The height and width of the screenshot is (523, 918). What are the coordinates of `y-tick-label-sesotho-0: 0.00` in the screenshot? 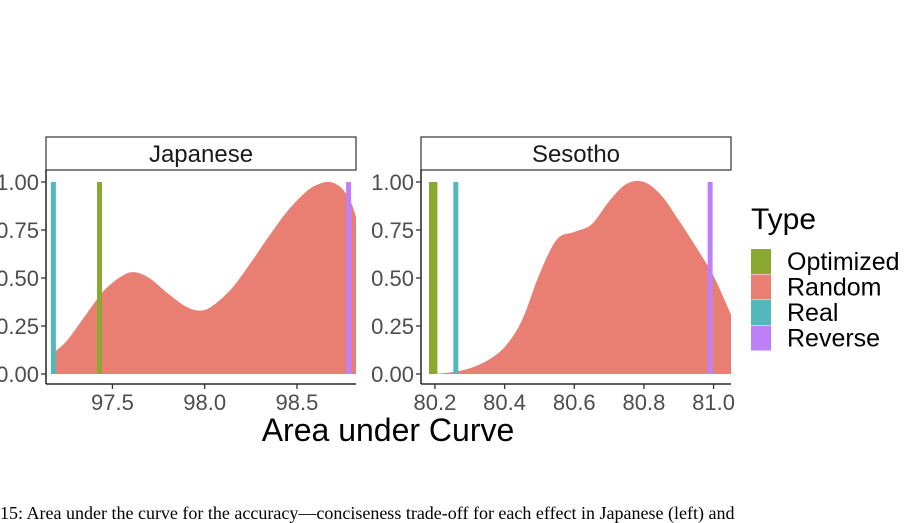 It's located at (392, 374).